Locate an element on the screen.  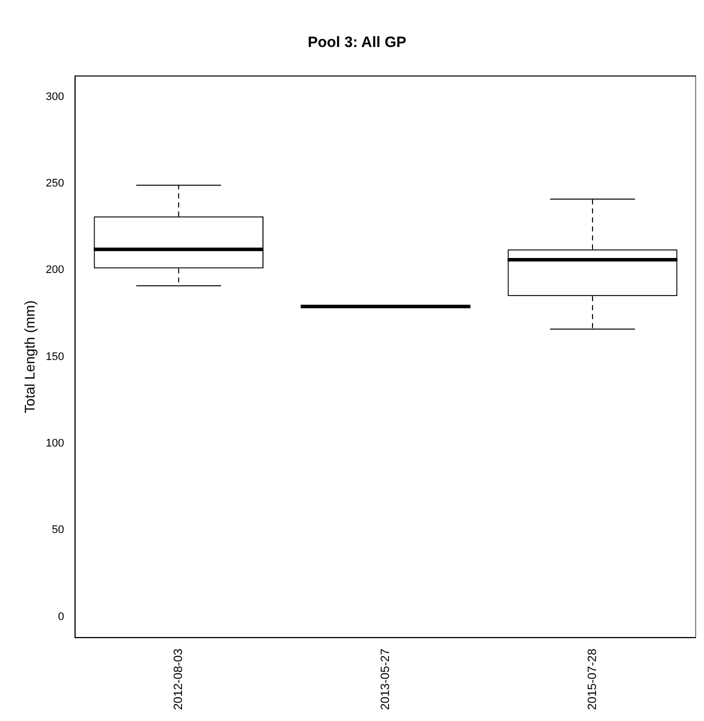
x-tick-label: 2012-08-03 is located at coordinates (177, 679).